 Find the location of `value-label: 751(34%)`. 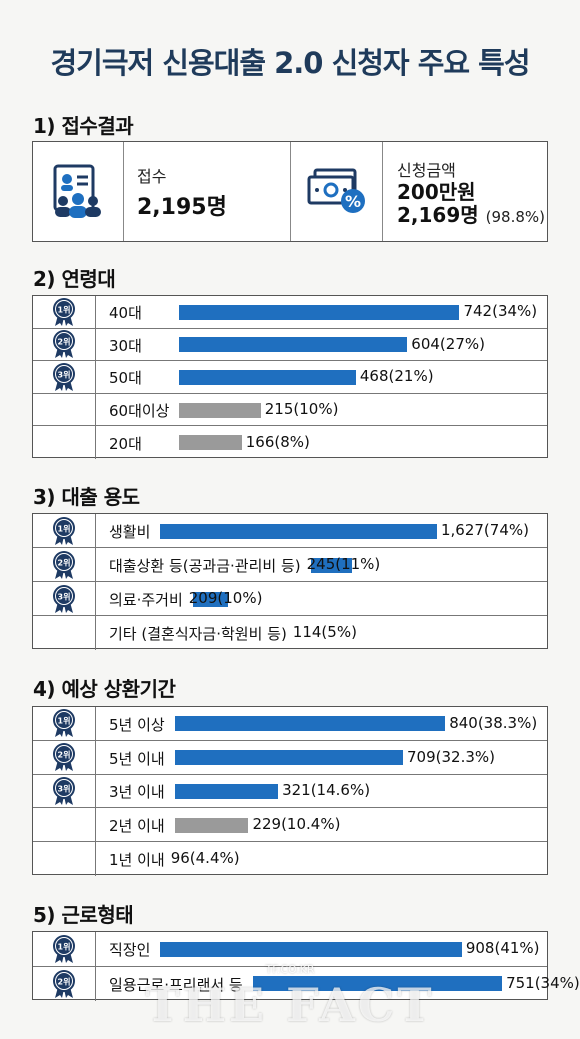

value-label: 751(34%) is located at coordinates (543, 982).